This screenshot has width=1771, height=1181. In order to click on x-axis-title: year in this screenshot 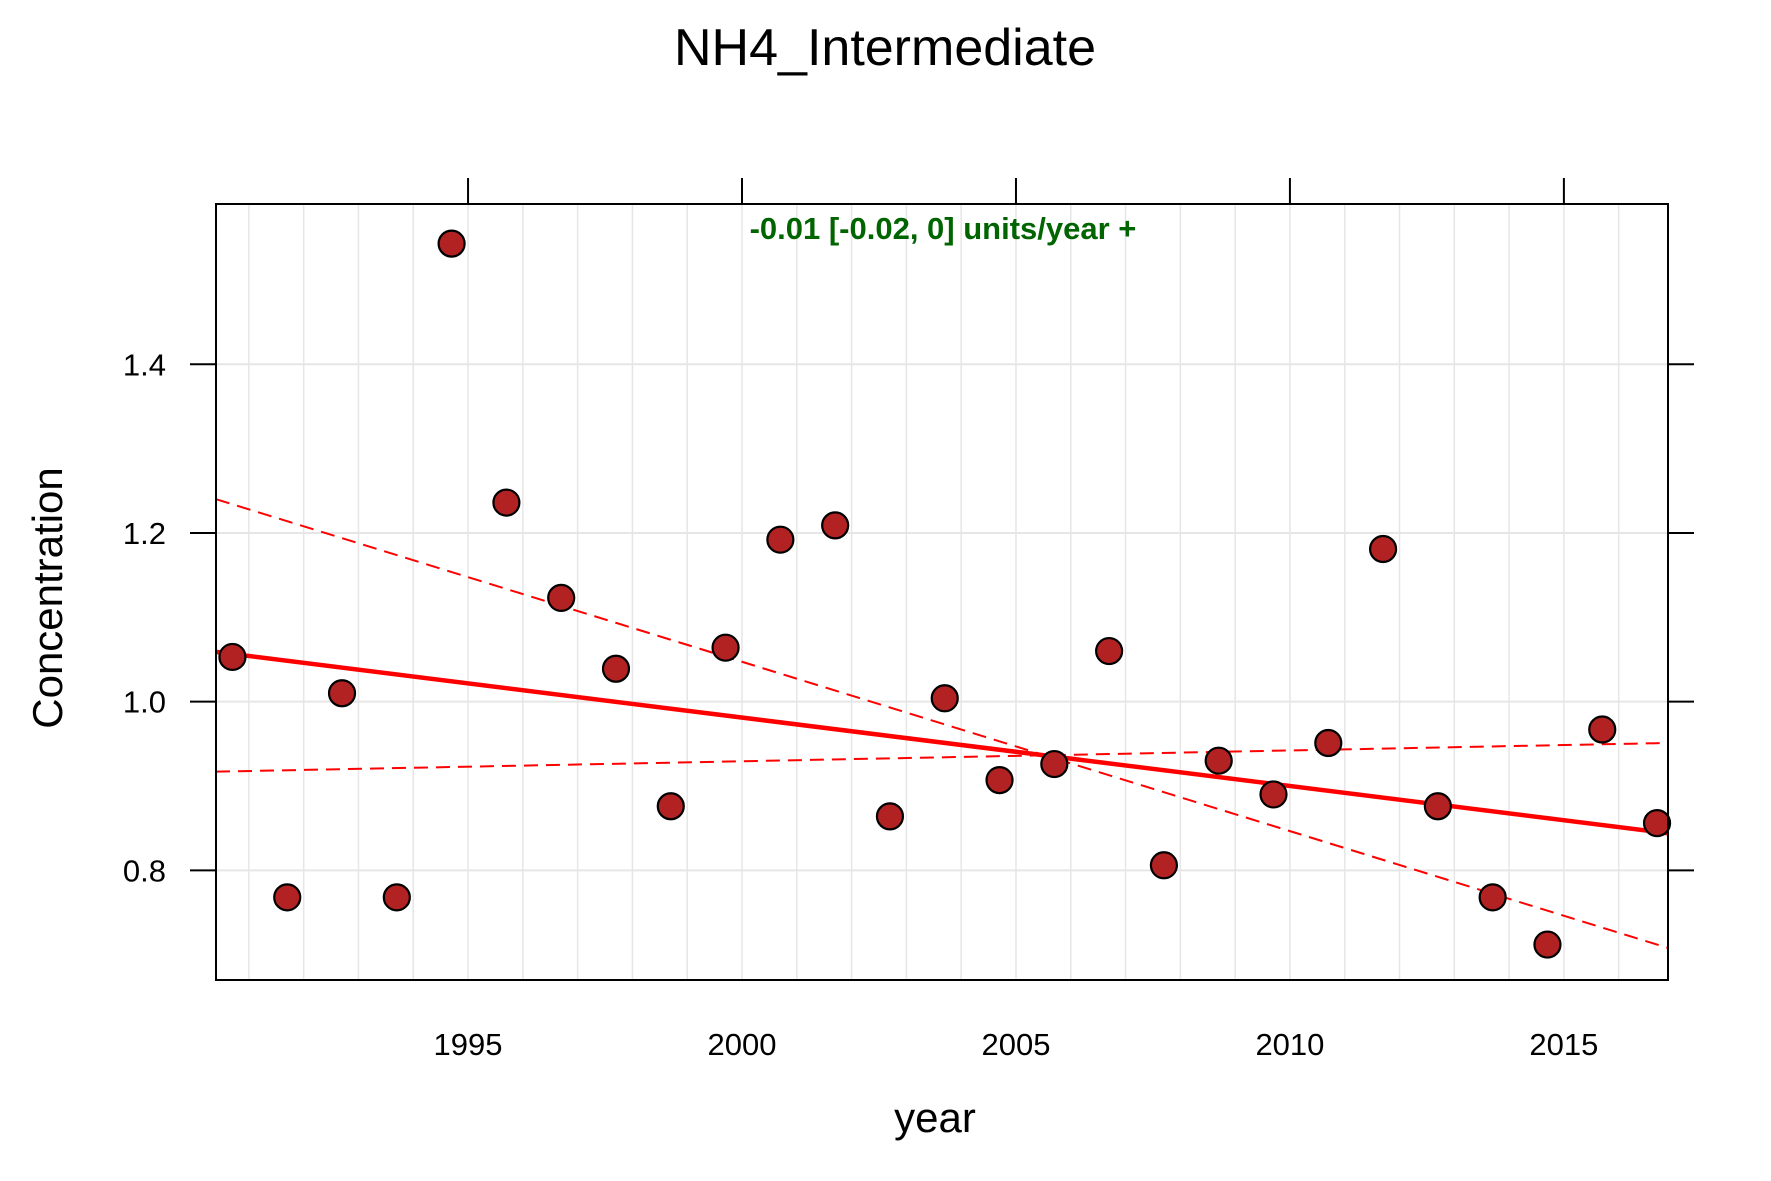, I will do `click(935, 1117)`.